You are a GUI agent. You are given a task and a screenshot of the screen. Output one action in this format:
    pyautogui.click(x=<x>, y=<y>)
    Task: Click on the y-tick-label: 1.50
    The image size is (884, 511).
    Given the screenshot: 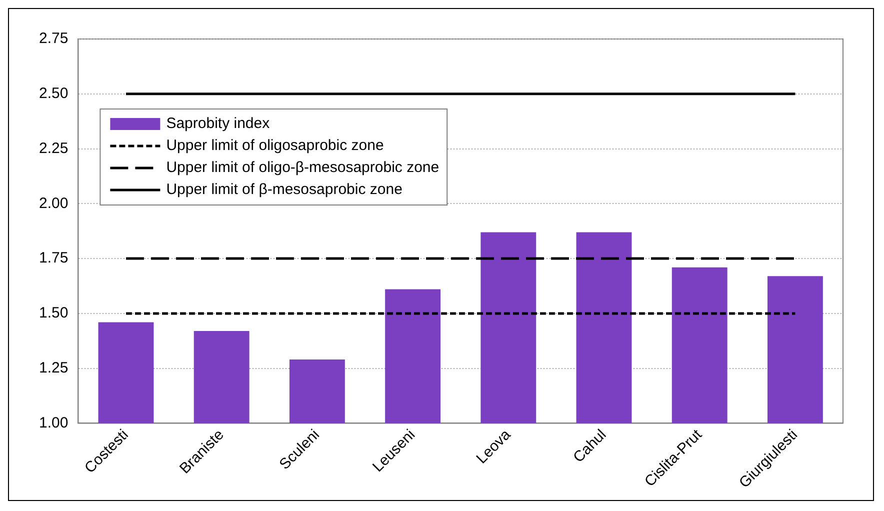 What is the action you would take?
    pyautogui.click(x=53, y=313)
    